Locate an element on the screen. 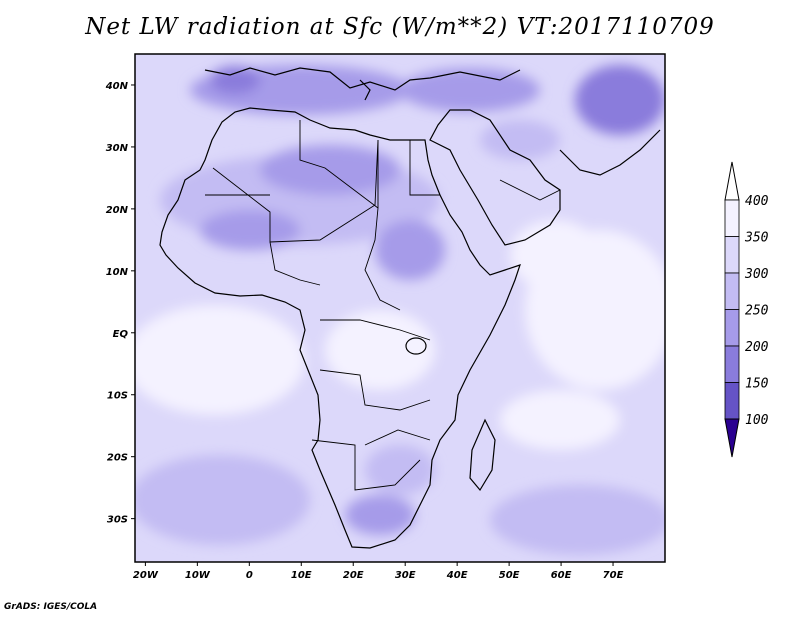 The height and width of the screenshot is (618, 800). lat-tick-label: 40N is located at coordinates (117, 86).